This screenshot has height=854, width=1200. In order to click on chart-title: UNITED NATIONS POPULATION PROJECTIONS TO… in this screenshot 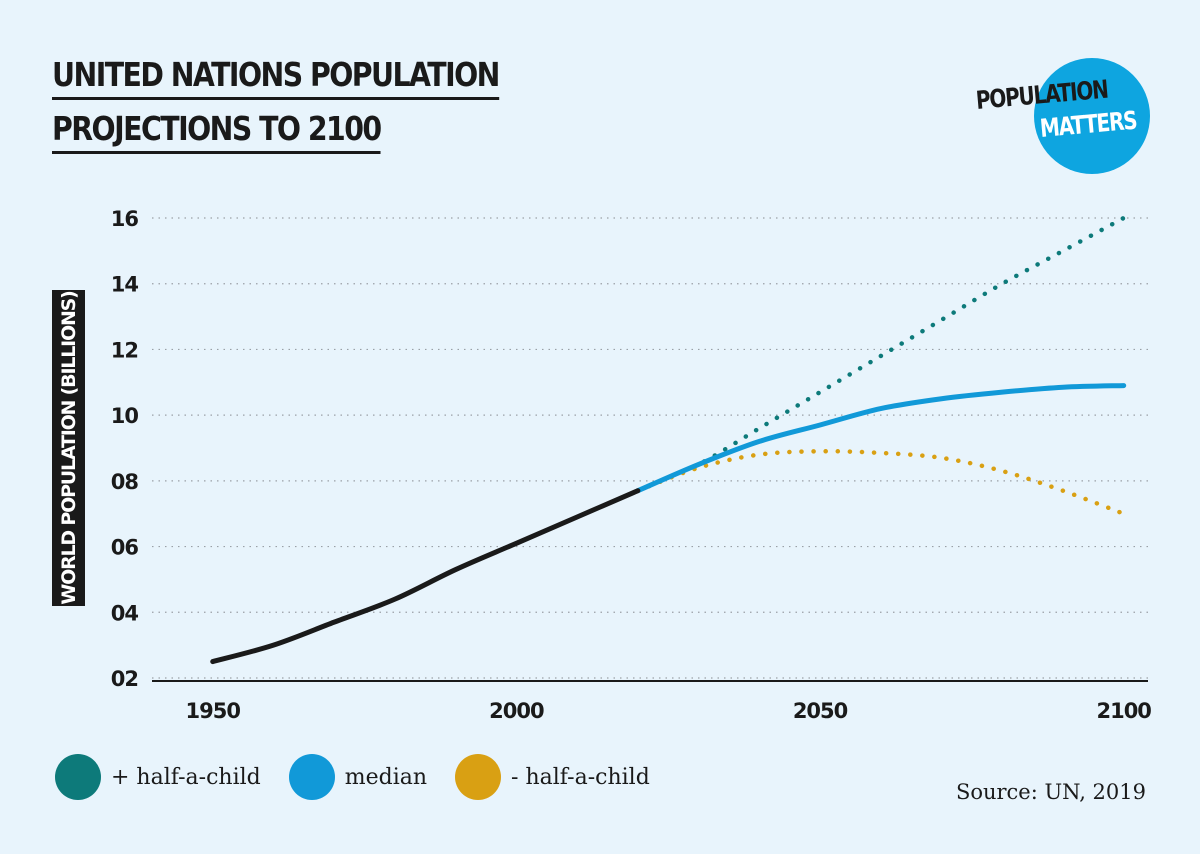, I will do `click(276, 106)`.